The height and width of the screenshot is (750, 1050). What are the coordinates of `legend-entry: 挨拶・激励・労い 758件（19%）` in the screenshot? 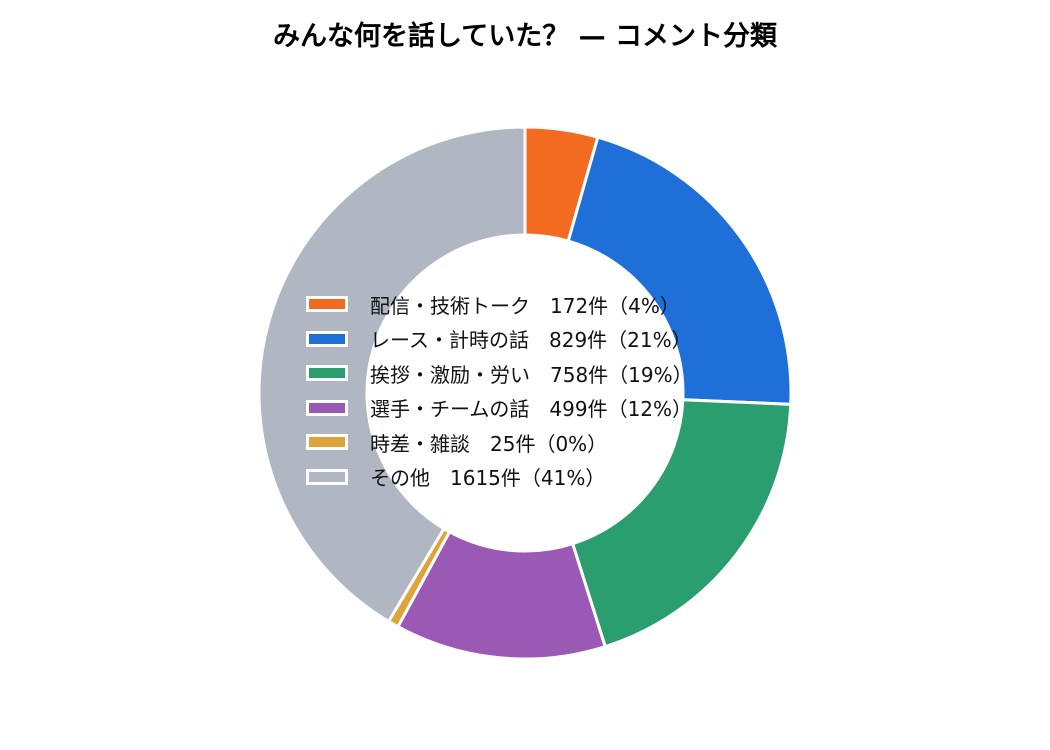 It's located at (499, 373).